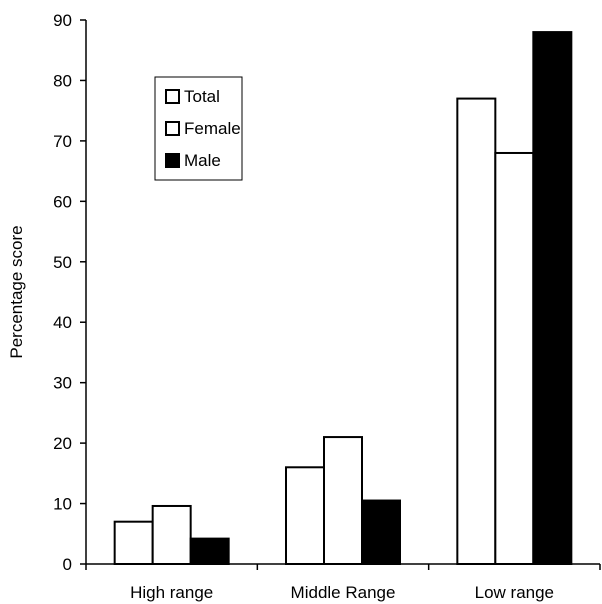 This screenshot has height=604, width=602. Describe the element at coordinates (476, 331) in the screenshot. I see `bar-total-low-range` at that location.